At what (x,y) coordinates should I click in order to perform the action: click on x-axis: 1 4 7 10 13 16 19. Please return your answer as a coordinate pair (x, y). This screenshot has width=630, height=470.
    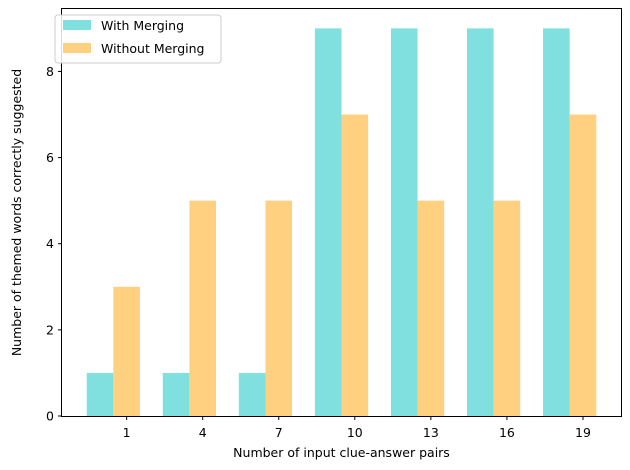
    Looking at the image, I should click on (357, 428).